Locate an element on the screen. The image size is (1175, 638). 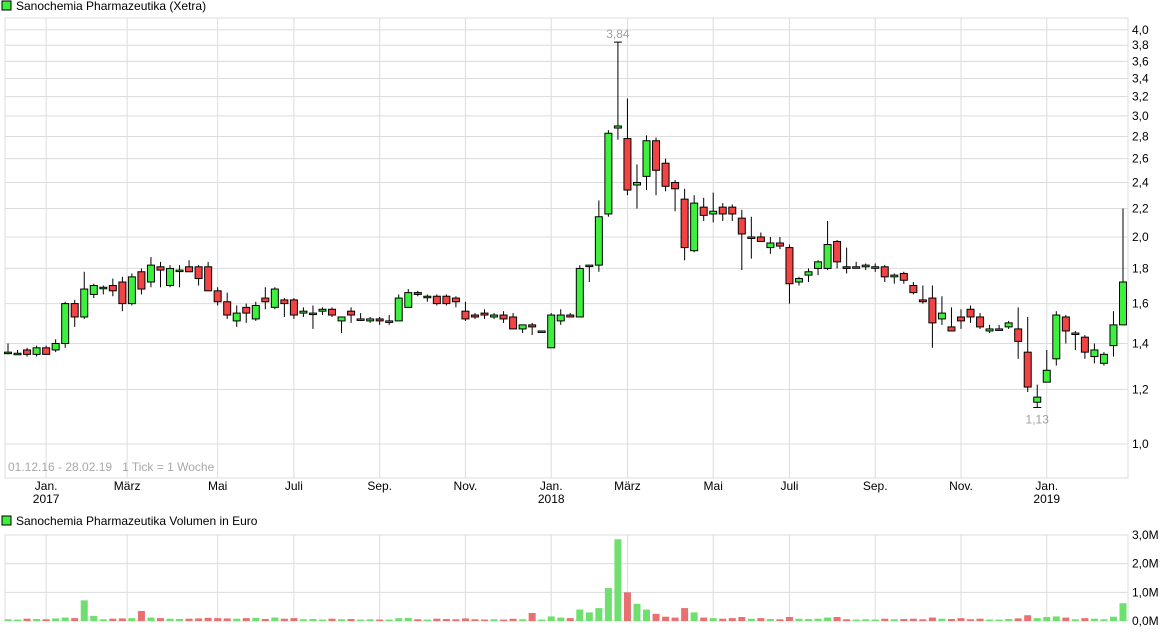
volume-tick-label: 2,0M is located at coordinates (1145, 564).